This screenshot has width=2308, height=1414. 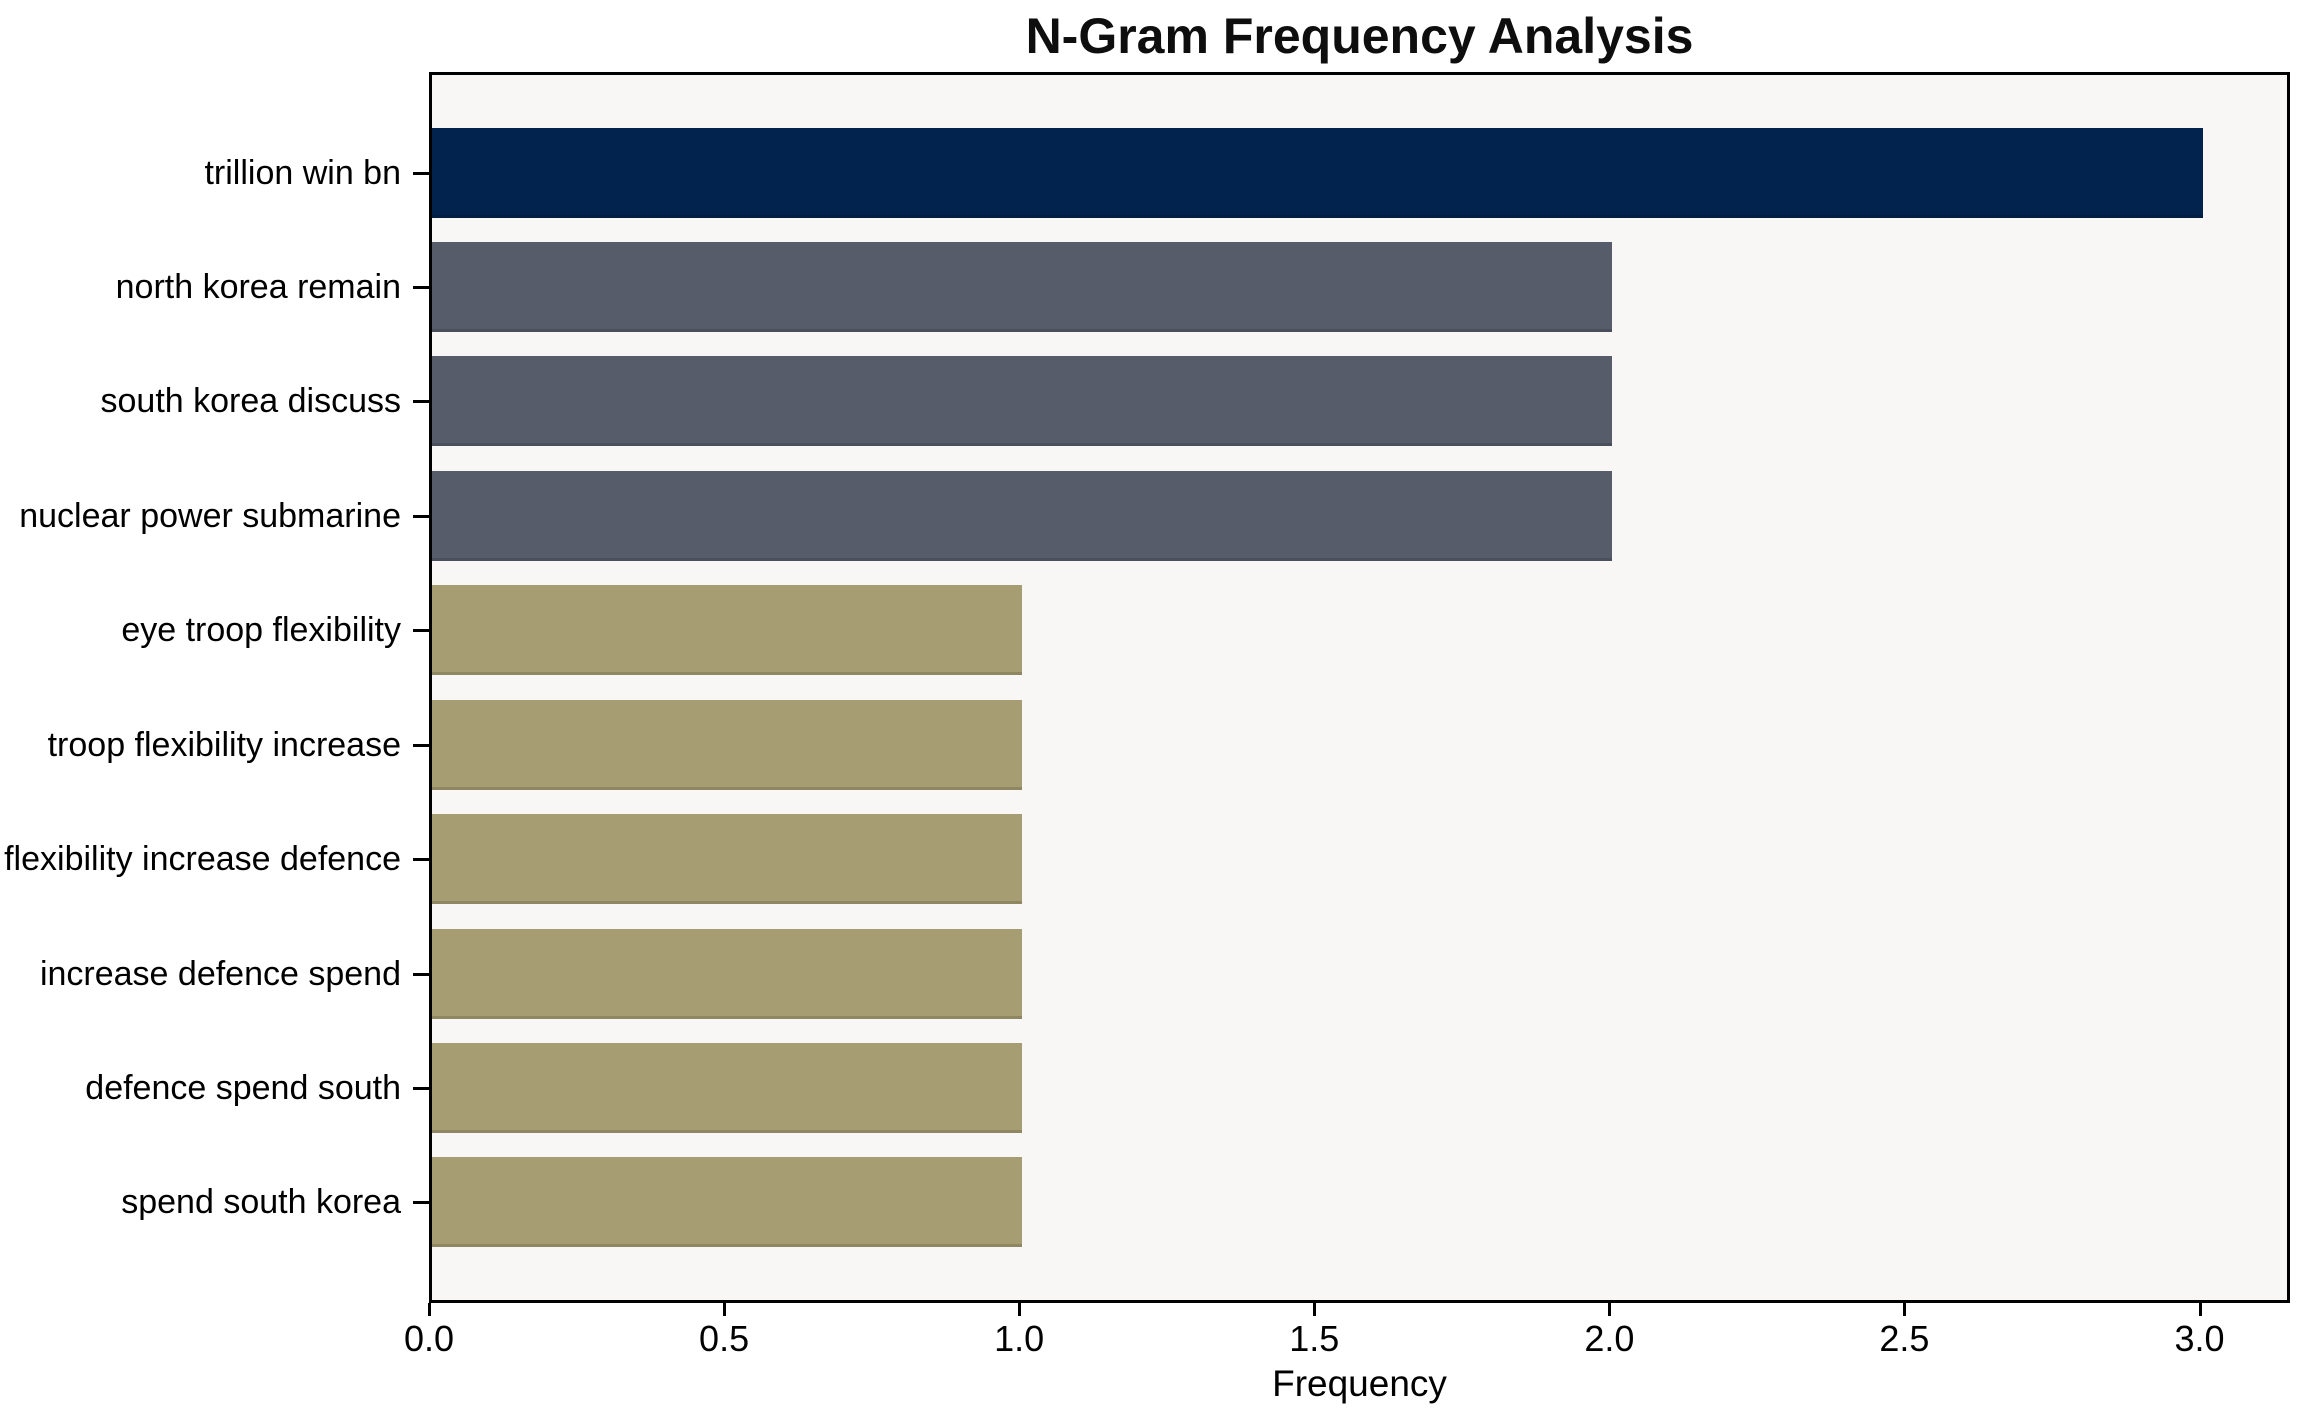 I want to click on y-tick-label: eye troop flexibility, so click(x=261, y=630).